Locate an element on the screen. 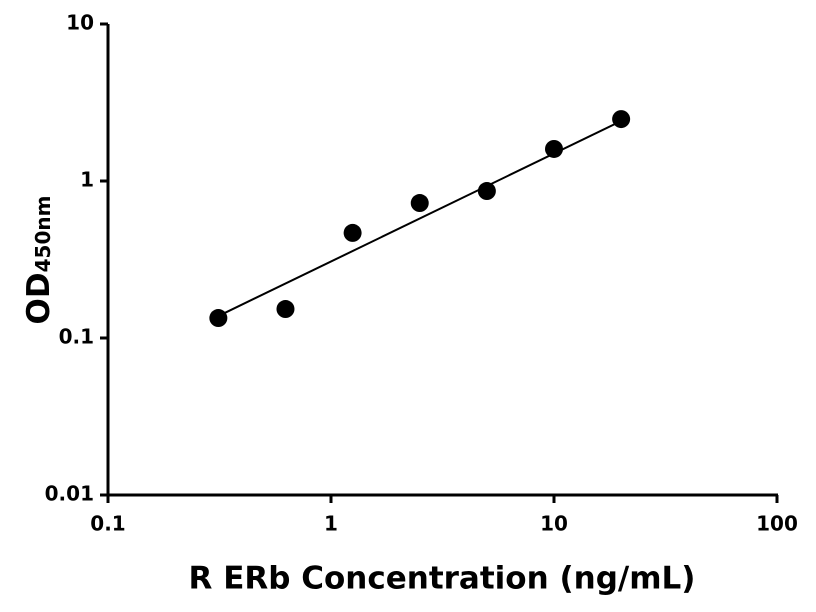 This screenshot has height=612, width=816. y-label-main: OD is located at coordinates (39, 298).